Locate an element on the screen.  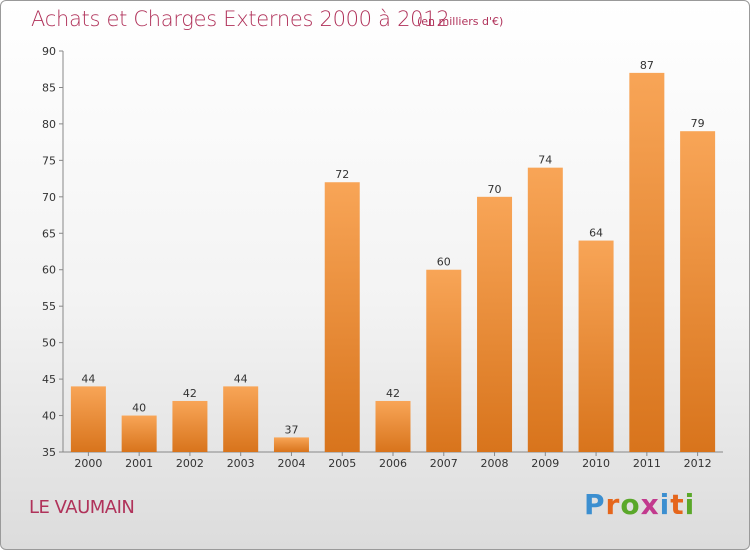
x-tick-label: 2006 is located at coordinates (393, 463).